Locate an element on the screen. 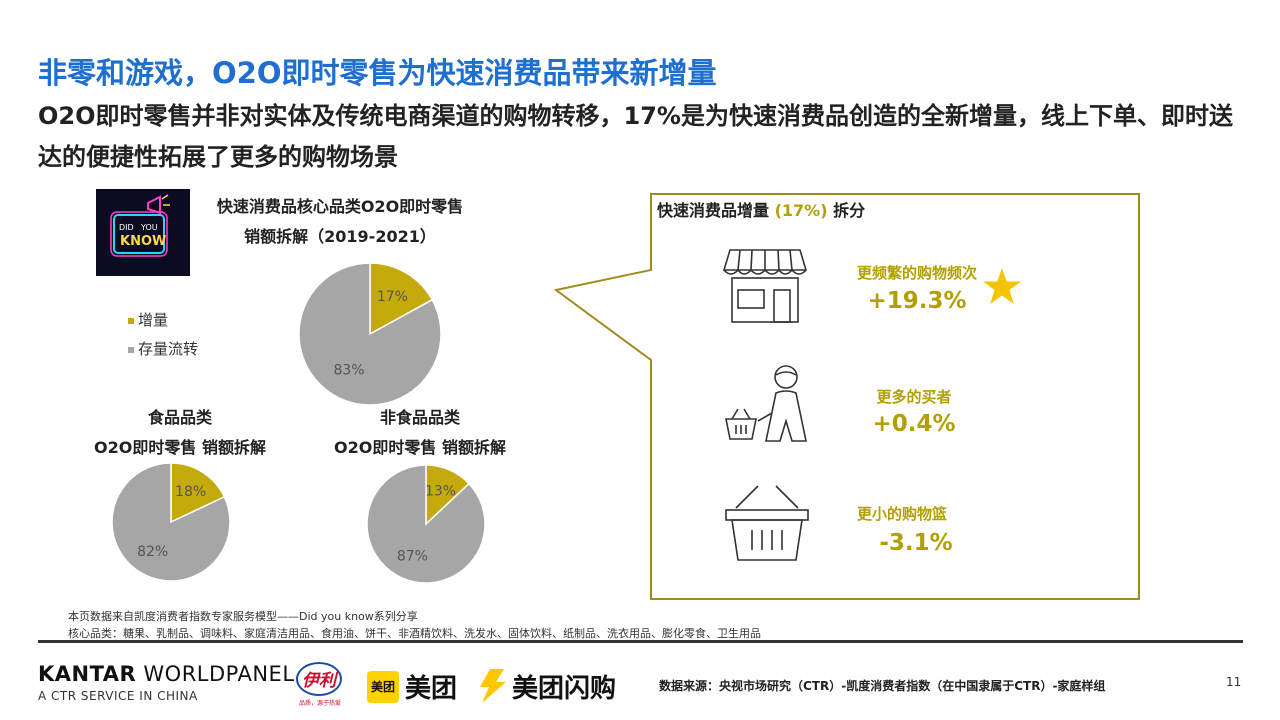 The height and width of the screenshot is (720, 1280). page-title: 非零和游戏，O2O即时零售为快速消费品带来新增量 is located at coordinates (377, 73).